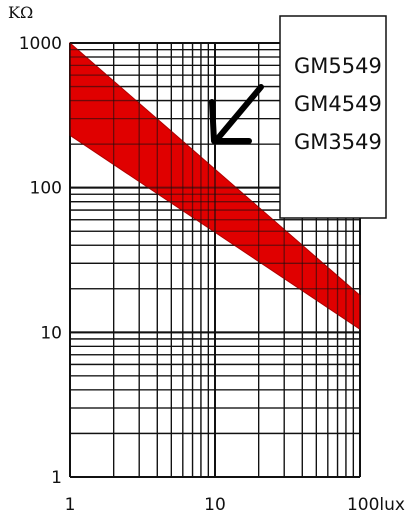 The image size is (409, 522). I want to click on y-unit-label: KΩ, so click(20, 12).